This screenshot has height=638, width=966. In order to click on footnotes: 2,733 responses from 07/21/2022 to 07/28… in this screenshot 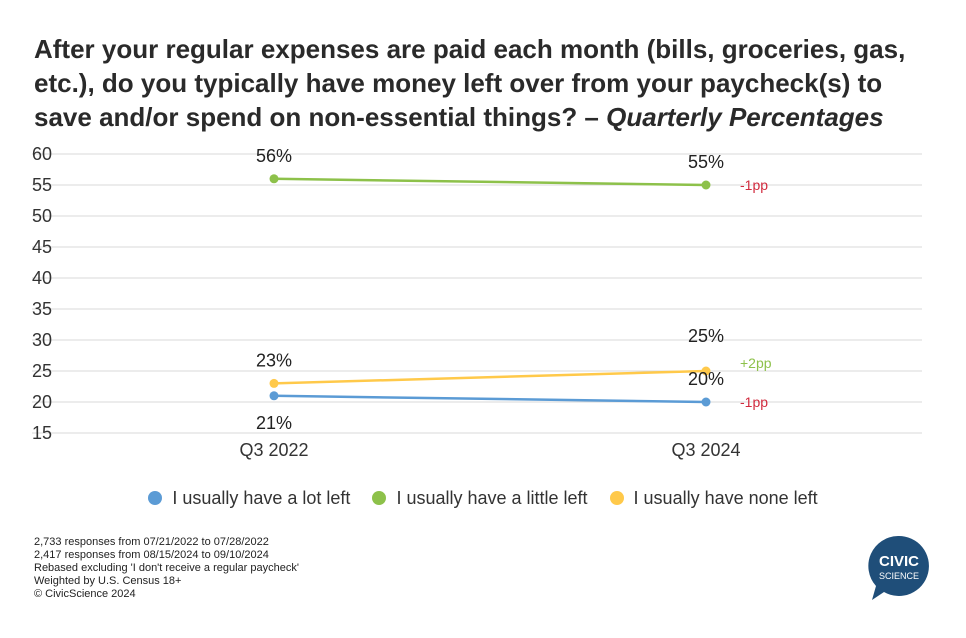, I will do `click(166, 568)`.